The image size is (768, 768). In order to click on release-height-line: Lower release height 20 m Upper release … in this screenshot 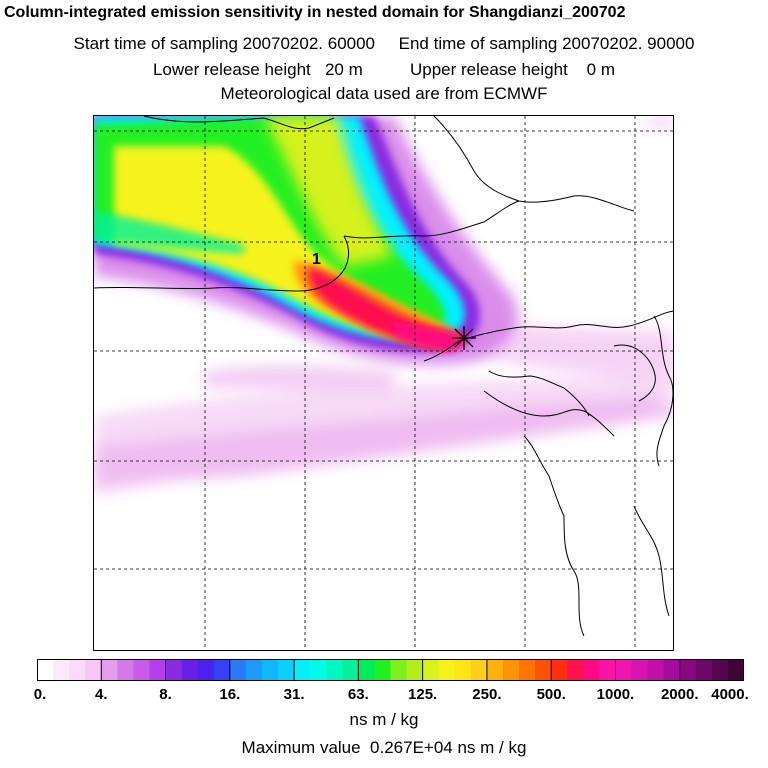, I will do `click(384, 69)`.